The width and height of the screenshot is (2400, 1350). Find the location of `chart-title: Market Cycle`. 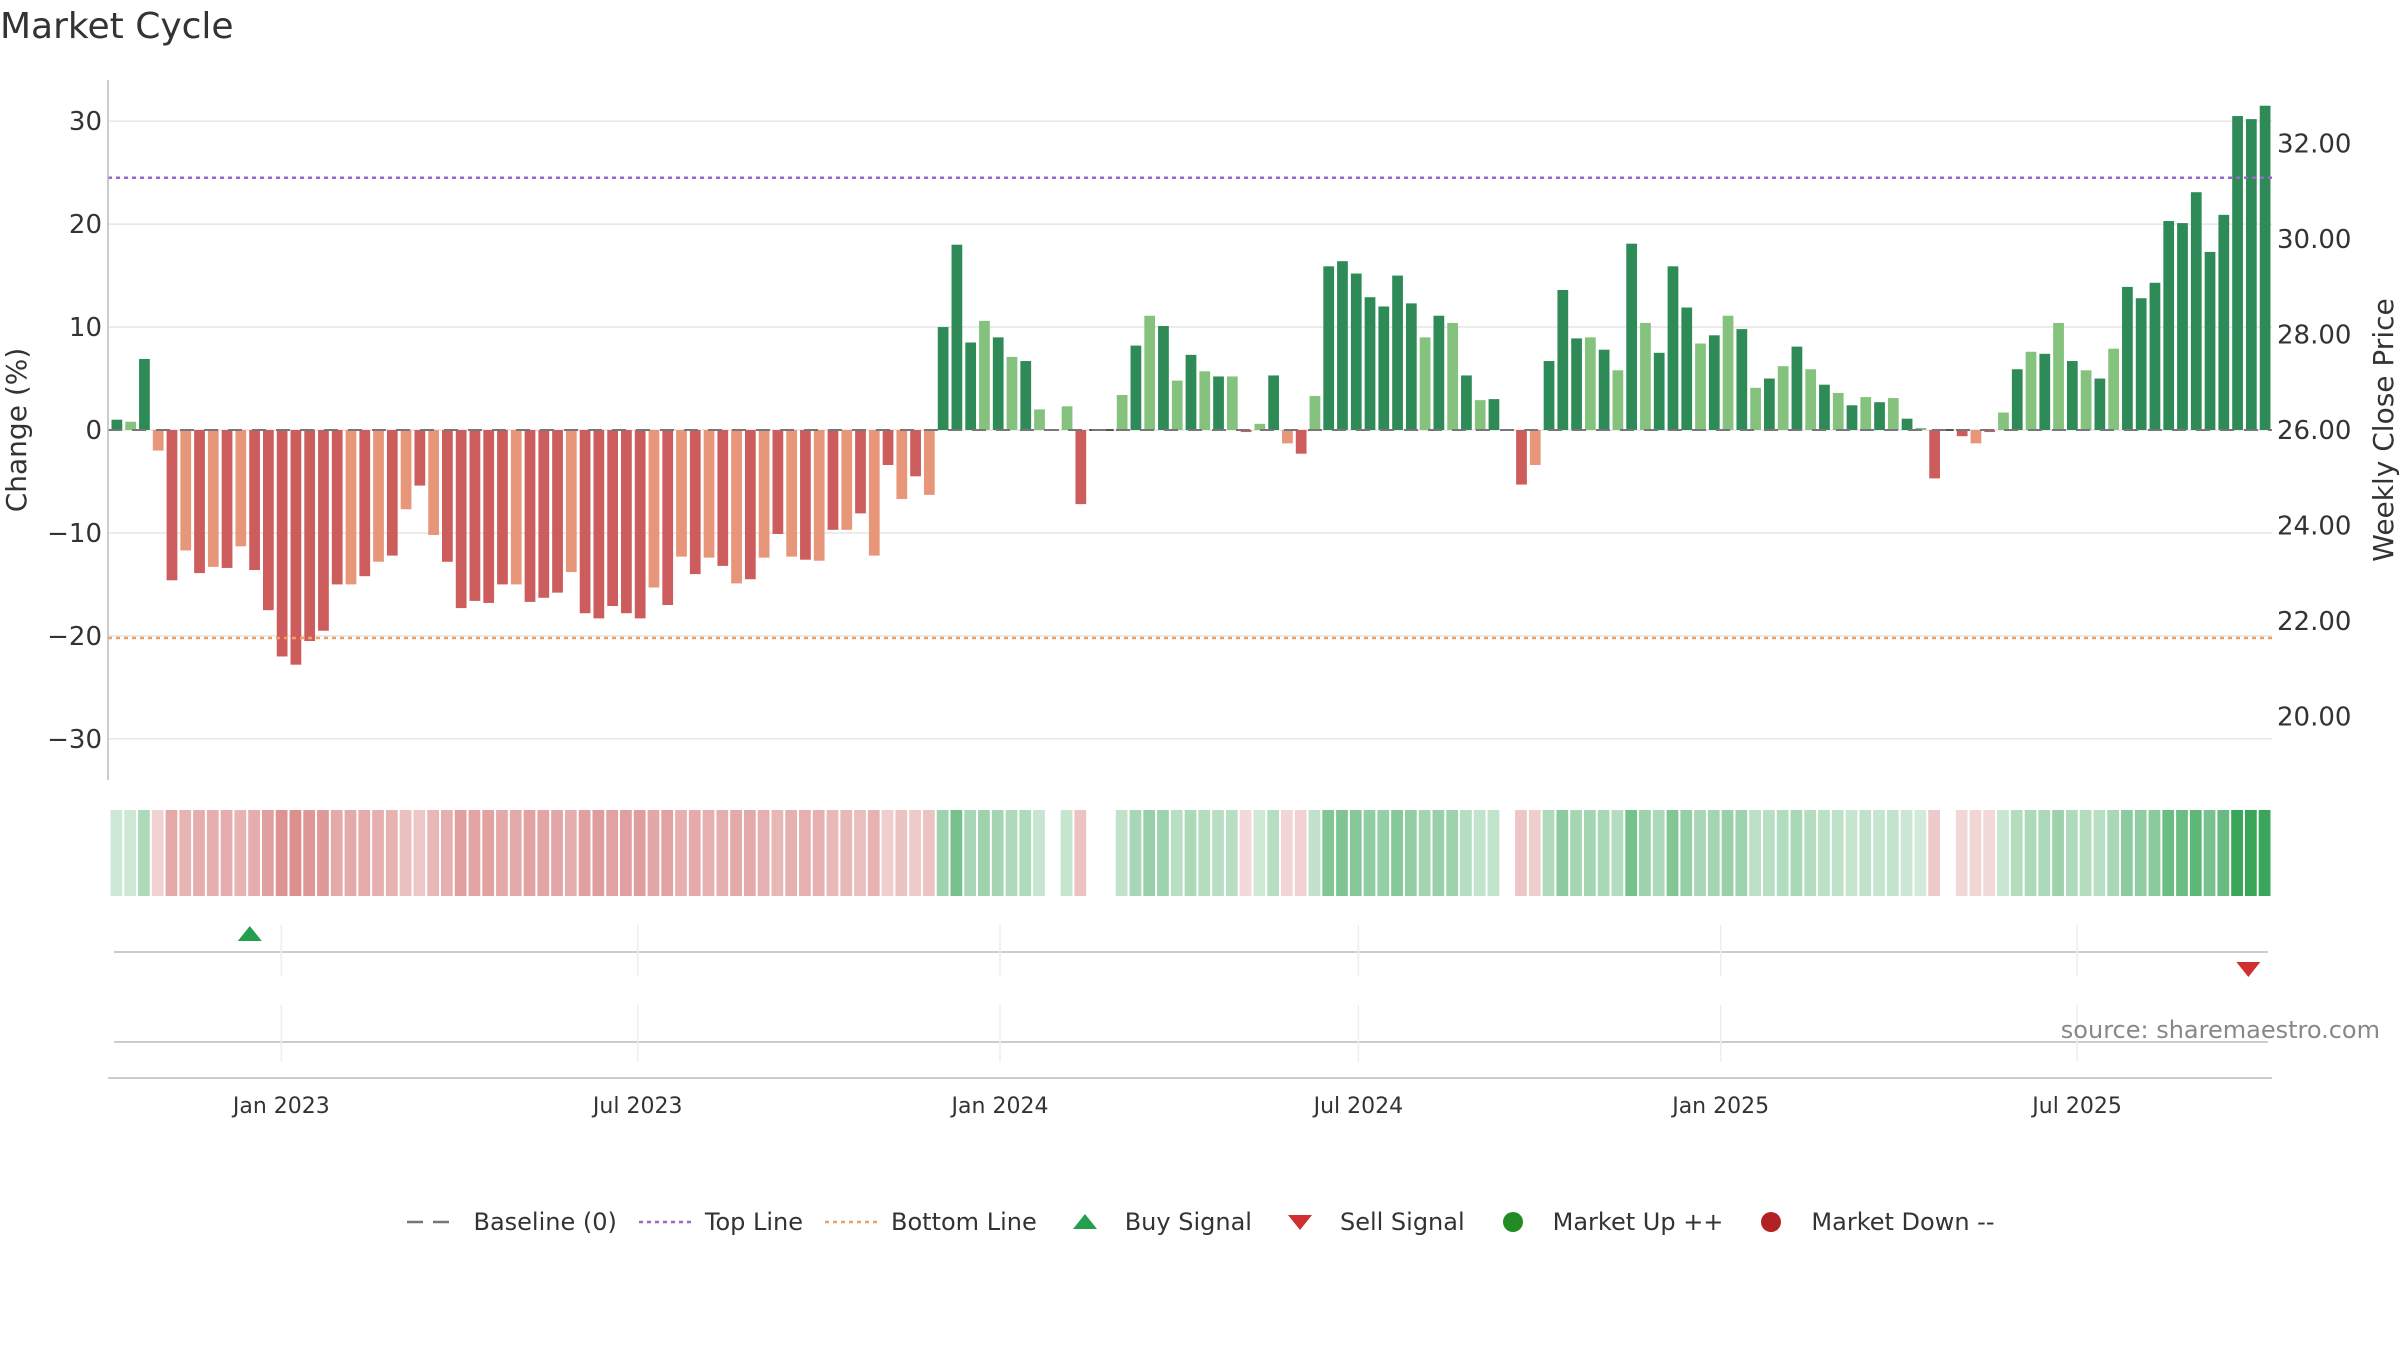

chart-title: Market Cycle is located at coordinates (117, 26).